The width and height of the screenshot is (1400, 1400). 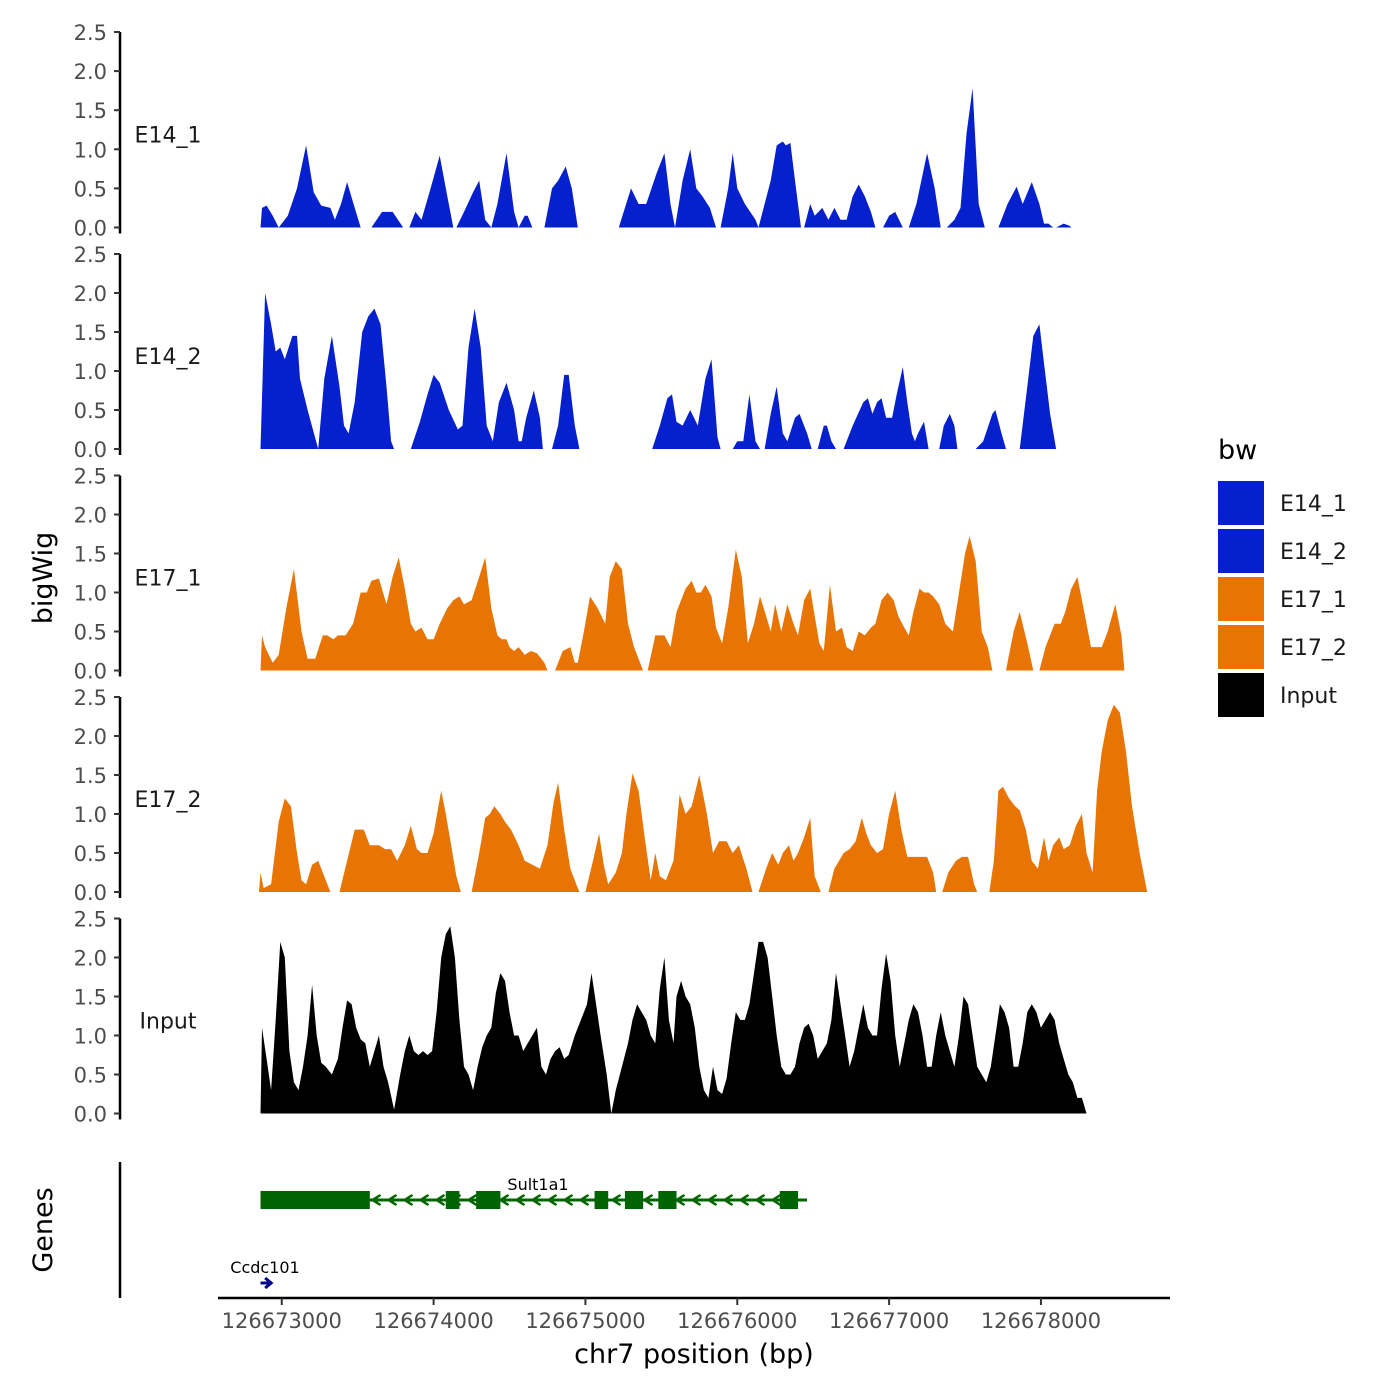 I want to click on track-label: E14_2, so click(x=168, y=357).